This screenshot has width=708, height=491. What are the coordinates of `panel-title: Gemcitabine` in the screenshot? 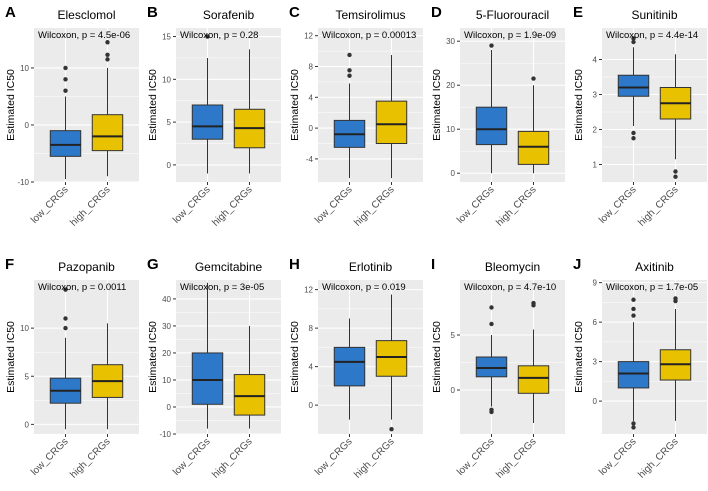 It's located at (229, 267).